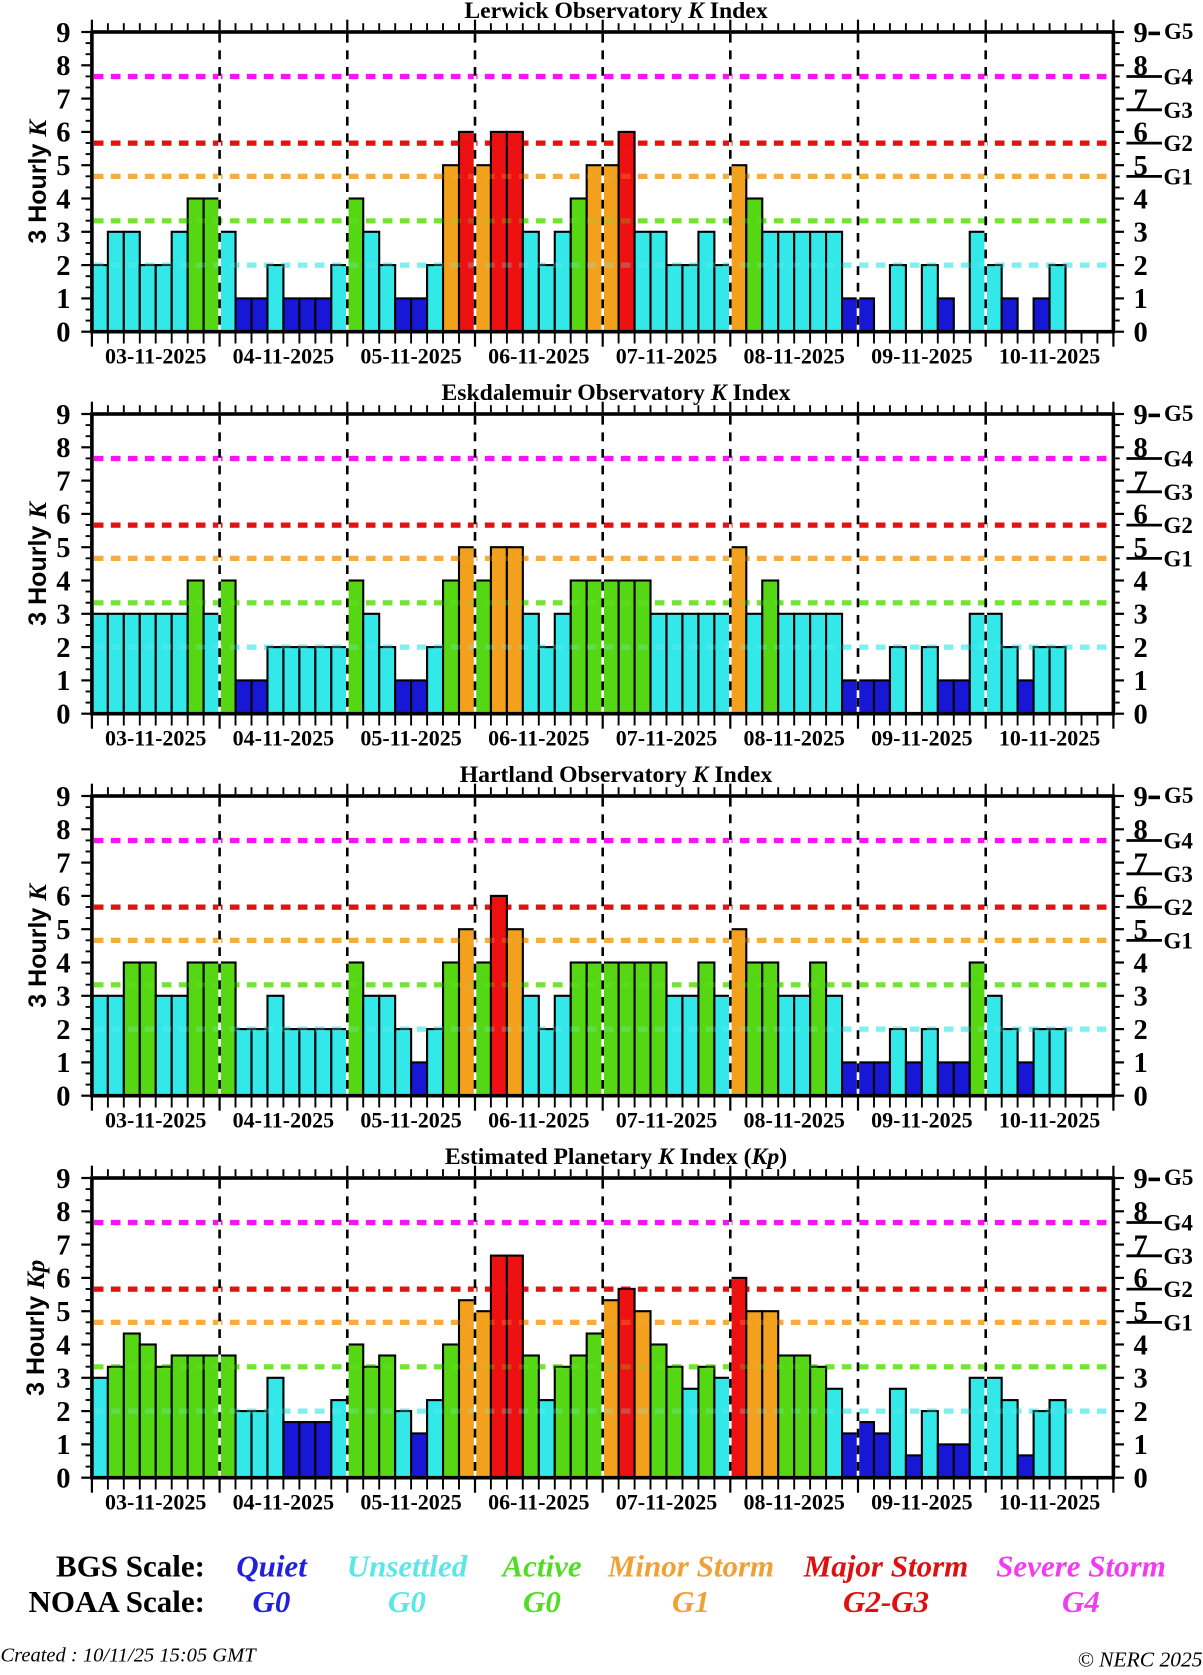 This screenshot has height=1675, width=1203. Describe the element at coordinates (615, 12) in the screenshot. I see `svg-text: Lerwick Observatory K Index` at that location.